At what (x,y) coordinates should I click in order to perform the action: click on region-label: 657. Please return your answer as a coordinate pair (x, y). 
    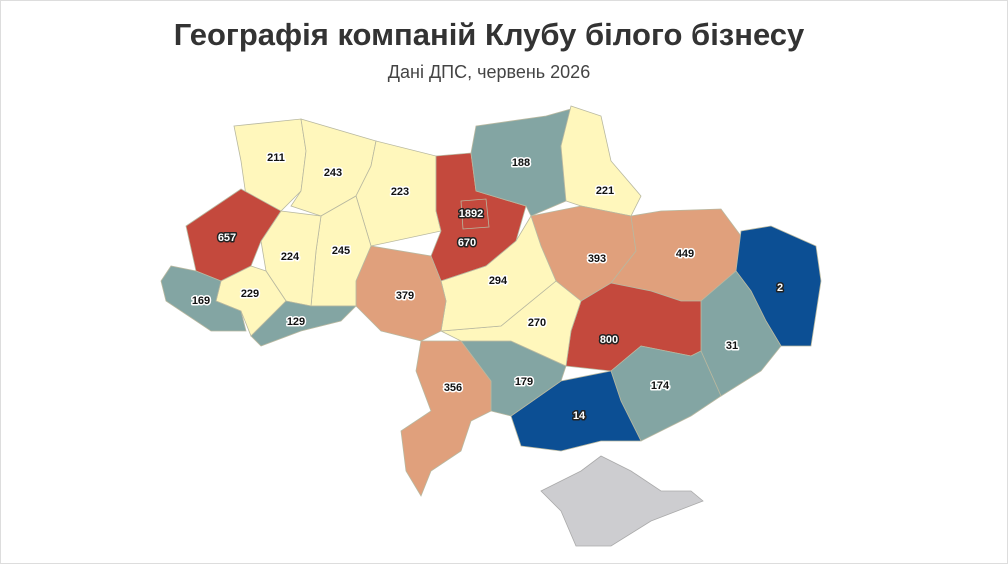
    Looking at the image, I should click on (227, 238).